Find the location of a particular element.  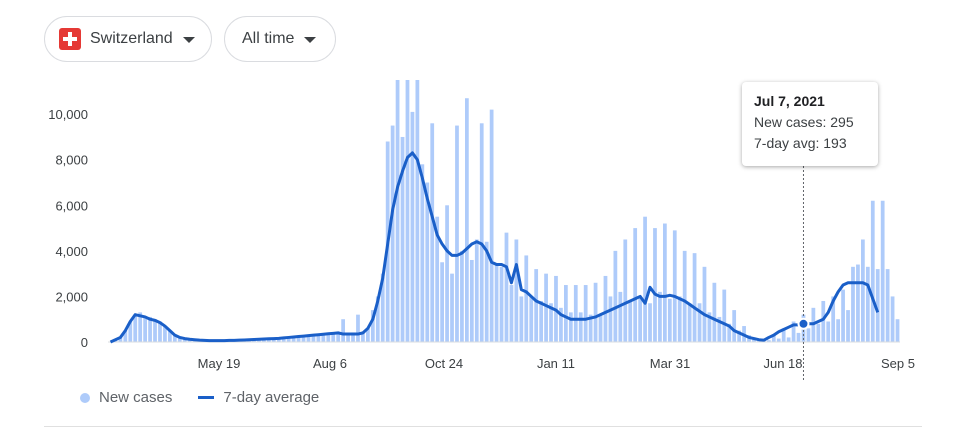

x-tick-label: Jun 18 is located at coordinates (782, 363).